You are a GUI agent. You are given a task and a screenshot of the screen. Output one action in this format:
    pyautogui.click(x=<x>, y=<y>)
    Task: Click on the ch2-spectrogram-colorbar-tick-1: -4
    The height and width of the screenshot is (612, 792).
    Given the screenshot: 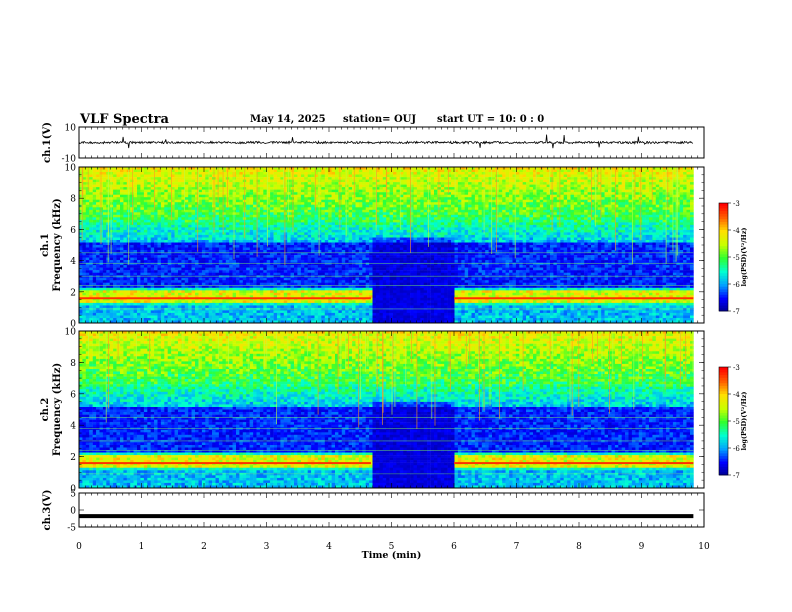 What is the action you would take?
    pyautogui.click(x=736, y=395)
    